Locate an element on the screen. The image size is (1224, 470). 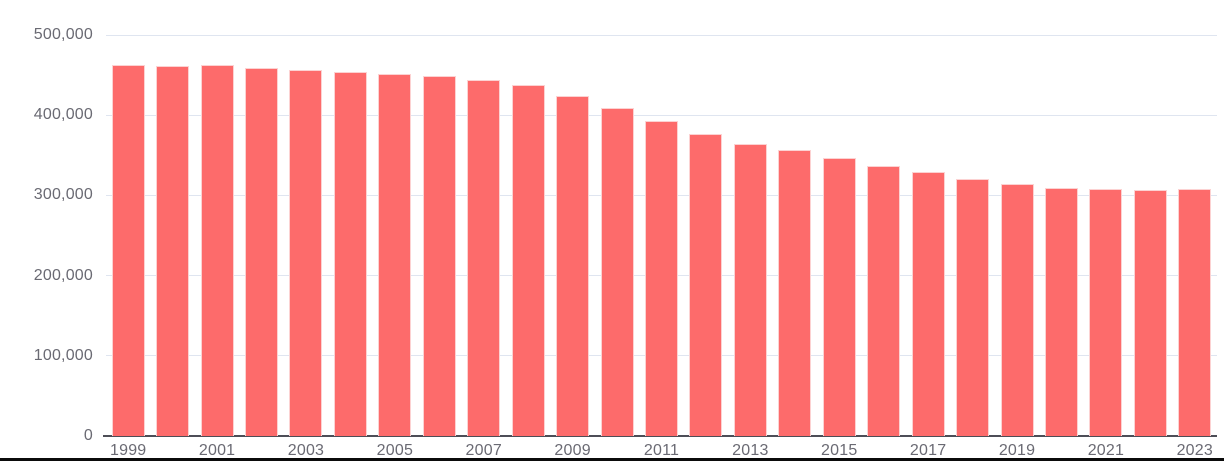
bar-2011 is located at coordinates (661, 278).